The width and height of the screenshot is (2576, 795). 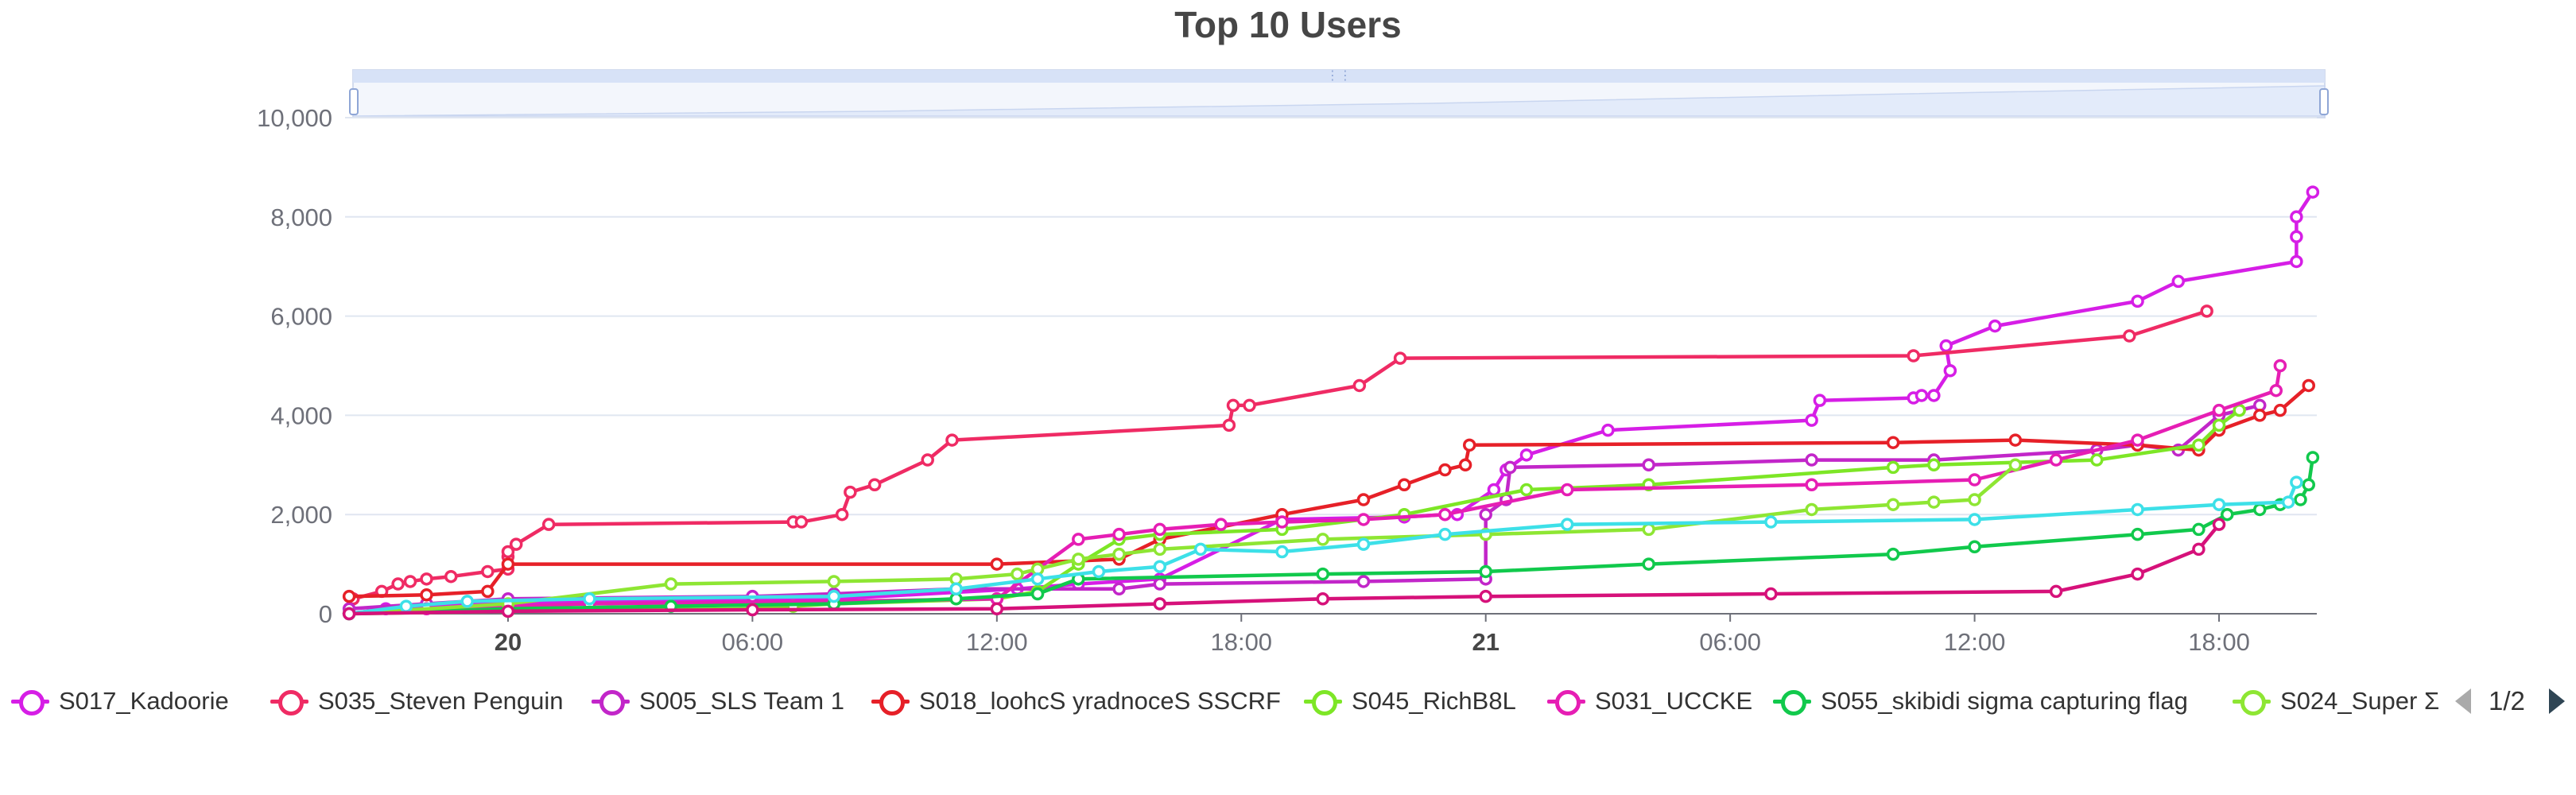 What do you see at coordinates (1650, 701) in the screenshot?
I see `legend-item: S031_UCCKE` at bounding box center [1650, 701].